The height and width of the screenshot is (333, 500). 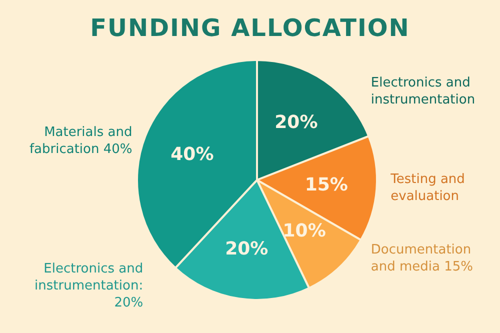 What do you see at coordinates (423, 91) in the screenshot?
I see `slice-label: Electronics and instrumentation` at bounding box center [423, 91].